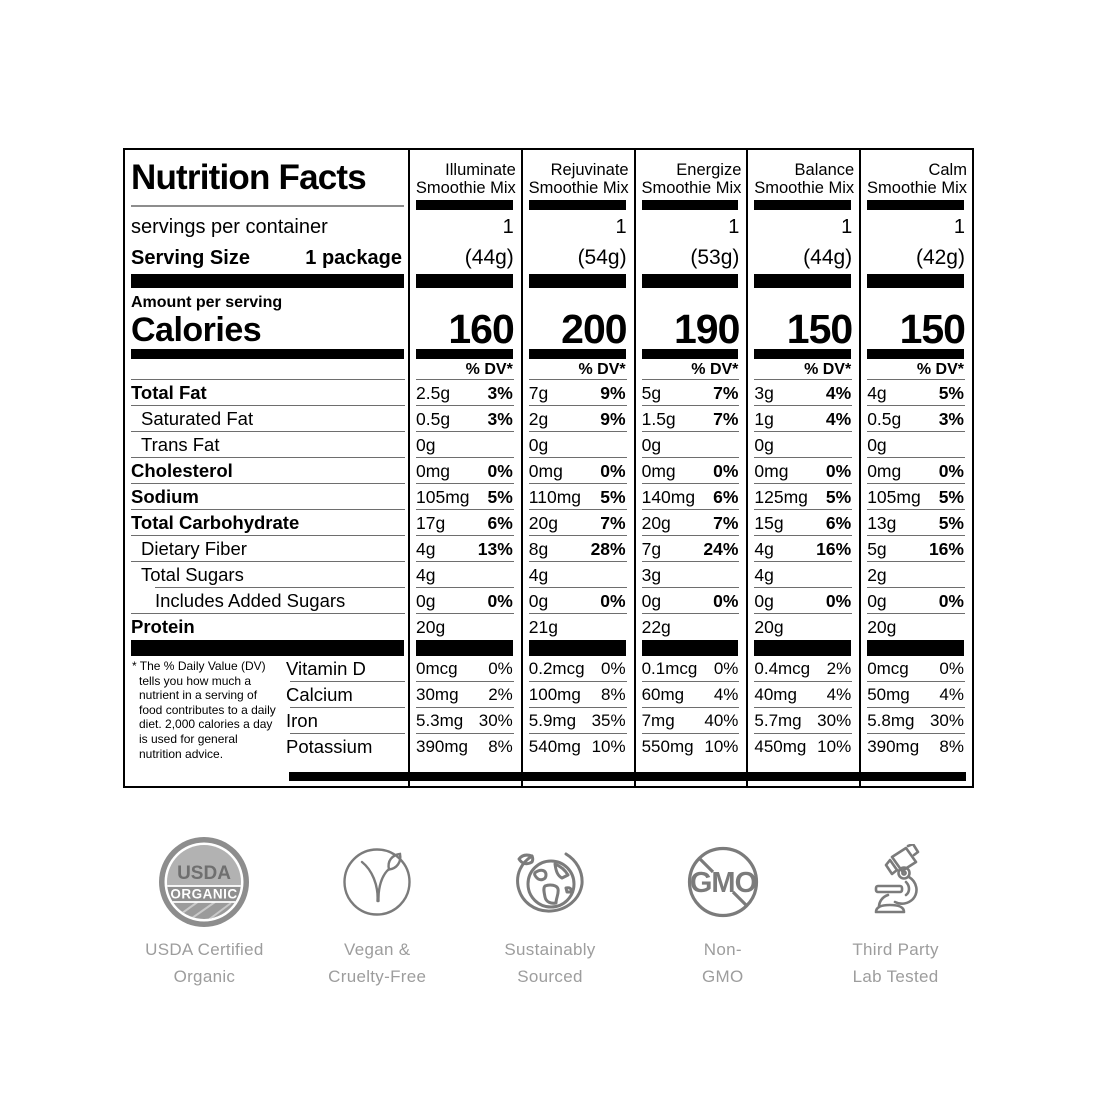 Image resolution: width=1095 pixels, height=1095 pixels. What do you see at coordinates (594, 329) in the screenshot?
I see `calories-value: 200` at bounding box center [594, 329].